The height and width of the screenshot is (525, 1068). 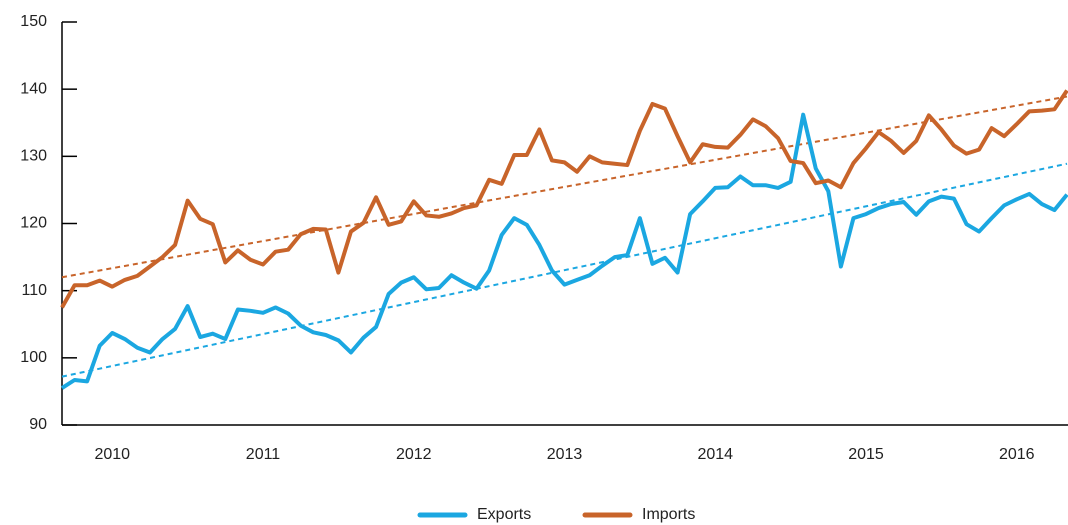 What do you see at coordinates (668, 514) in the screenshot?
I see `legend-label: Imports` at bounding box center [668, 514].